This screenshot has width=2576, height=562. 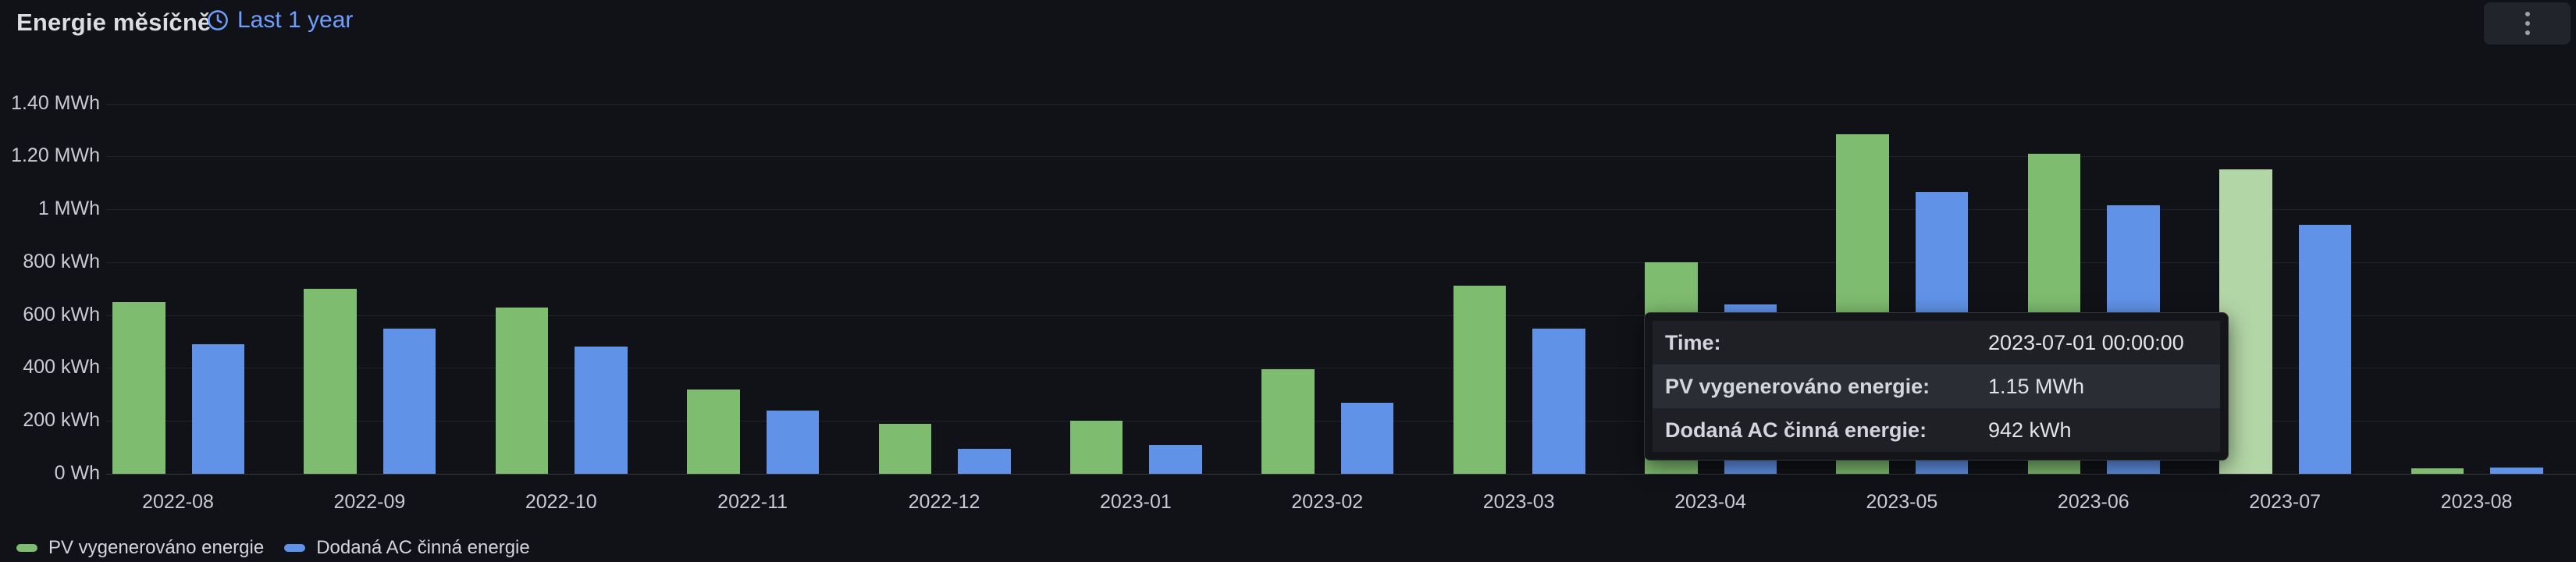 I want to click on y-tick-label: 600 kWh, so click(x=61, y=314).